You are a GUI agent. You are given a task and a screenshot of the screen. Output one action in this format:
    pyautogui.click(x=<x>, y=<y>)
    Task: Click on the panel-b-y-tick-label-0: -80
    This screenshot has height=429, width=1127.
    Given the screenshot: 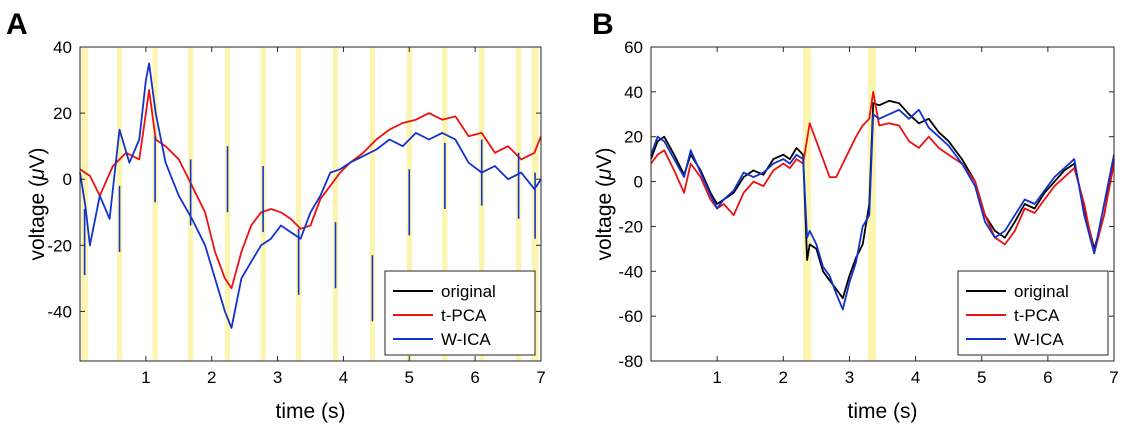 What is the action you would take?
    pyautogui.click(x=630, y=361)
    